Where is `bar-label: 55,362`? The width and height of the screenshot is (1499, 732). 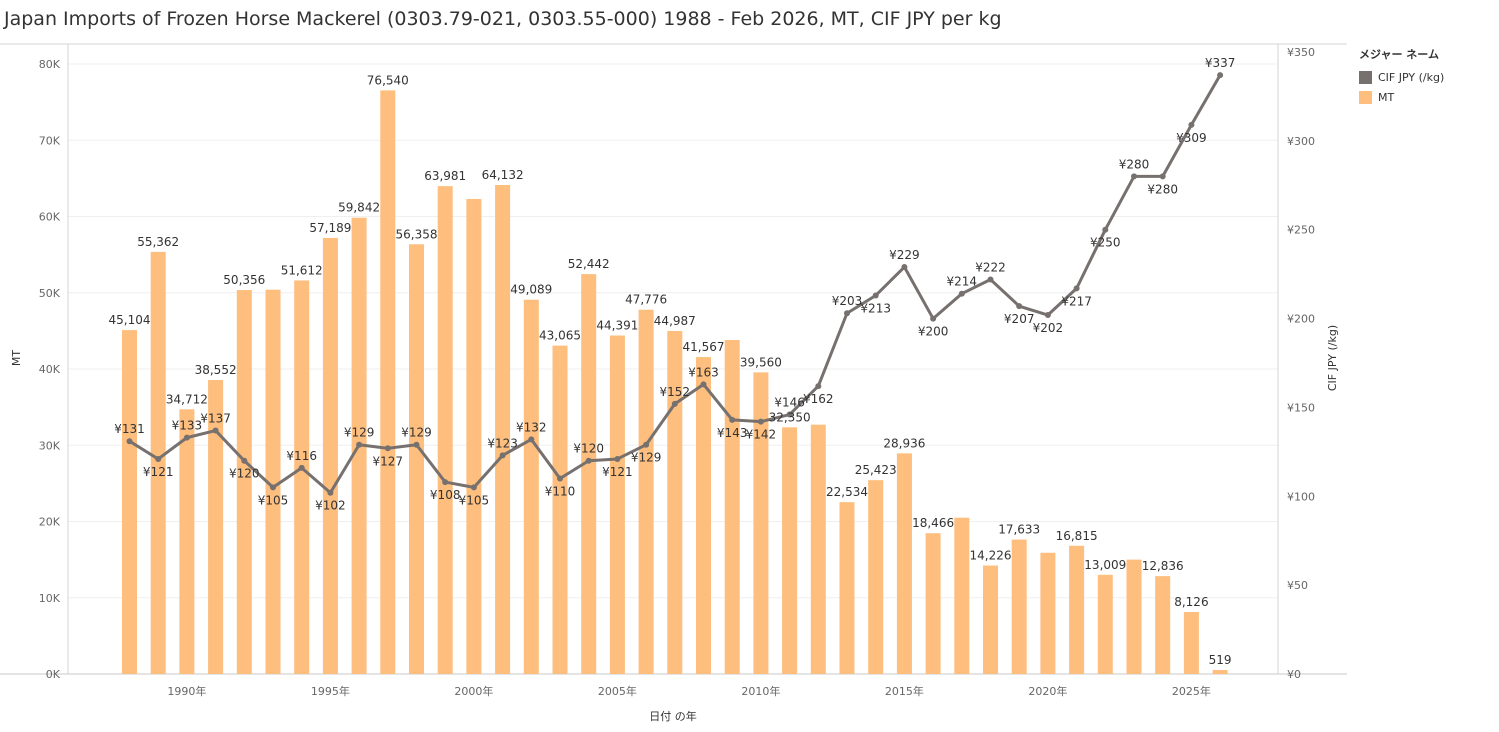
bar-label: 55,362 is located at coordinates (158, 242).